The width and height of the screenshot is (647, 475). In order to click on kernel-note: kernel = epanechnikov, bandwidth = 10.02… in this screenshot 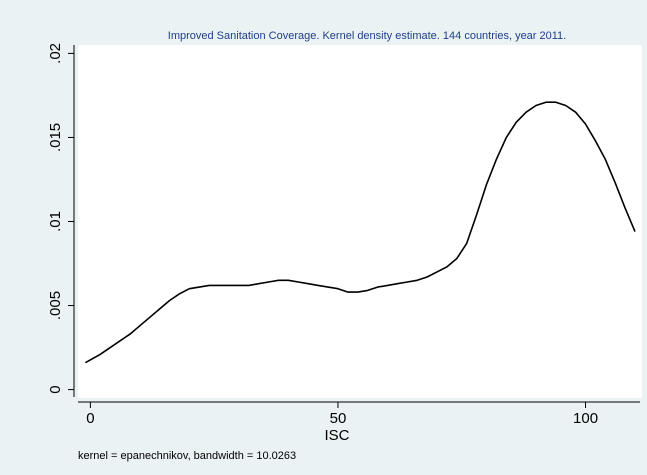, I will do `click(187, 456)`.